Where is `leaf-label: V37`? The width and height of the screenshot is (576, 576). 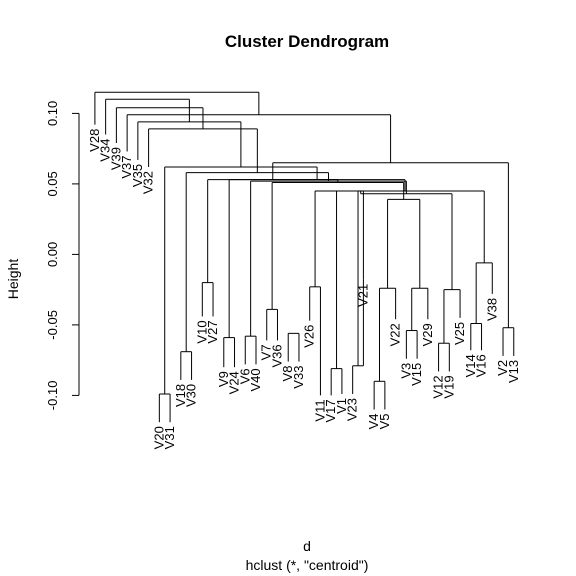
leaf-label: V37 is located at coordinates (126, 166).